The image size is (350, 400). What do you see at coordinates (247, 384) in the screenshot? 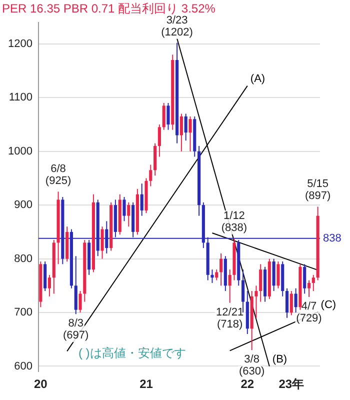
I see `x-tick-label: 22` at bounding box center [247, 384].